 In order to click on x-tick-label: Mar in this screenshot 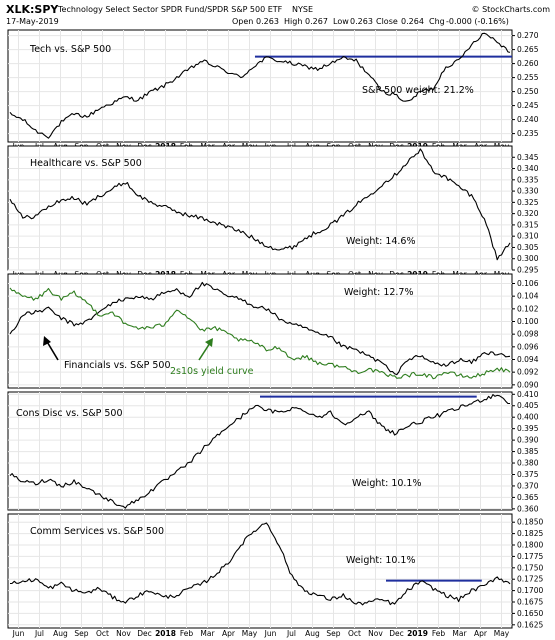, I will do `click(207, 633)`.